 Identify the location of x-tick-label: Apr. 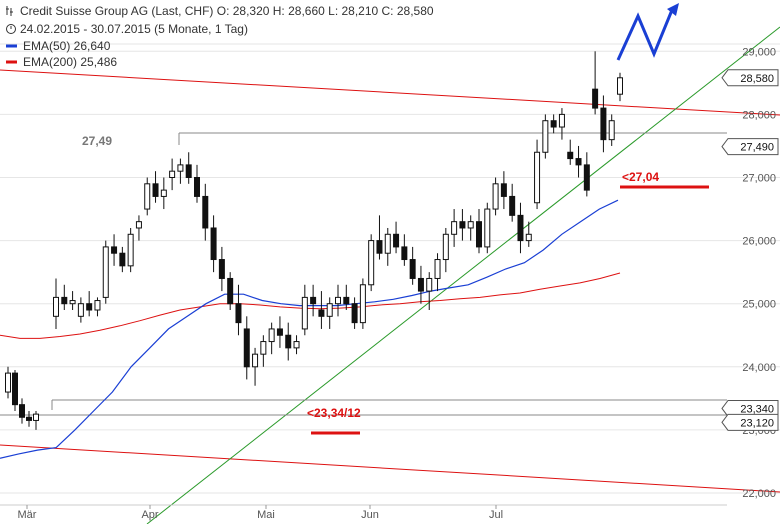
(149, 515).